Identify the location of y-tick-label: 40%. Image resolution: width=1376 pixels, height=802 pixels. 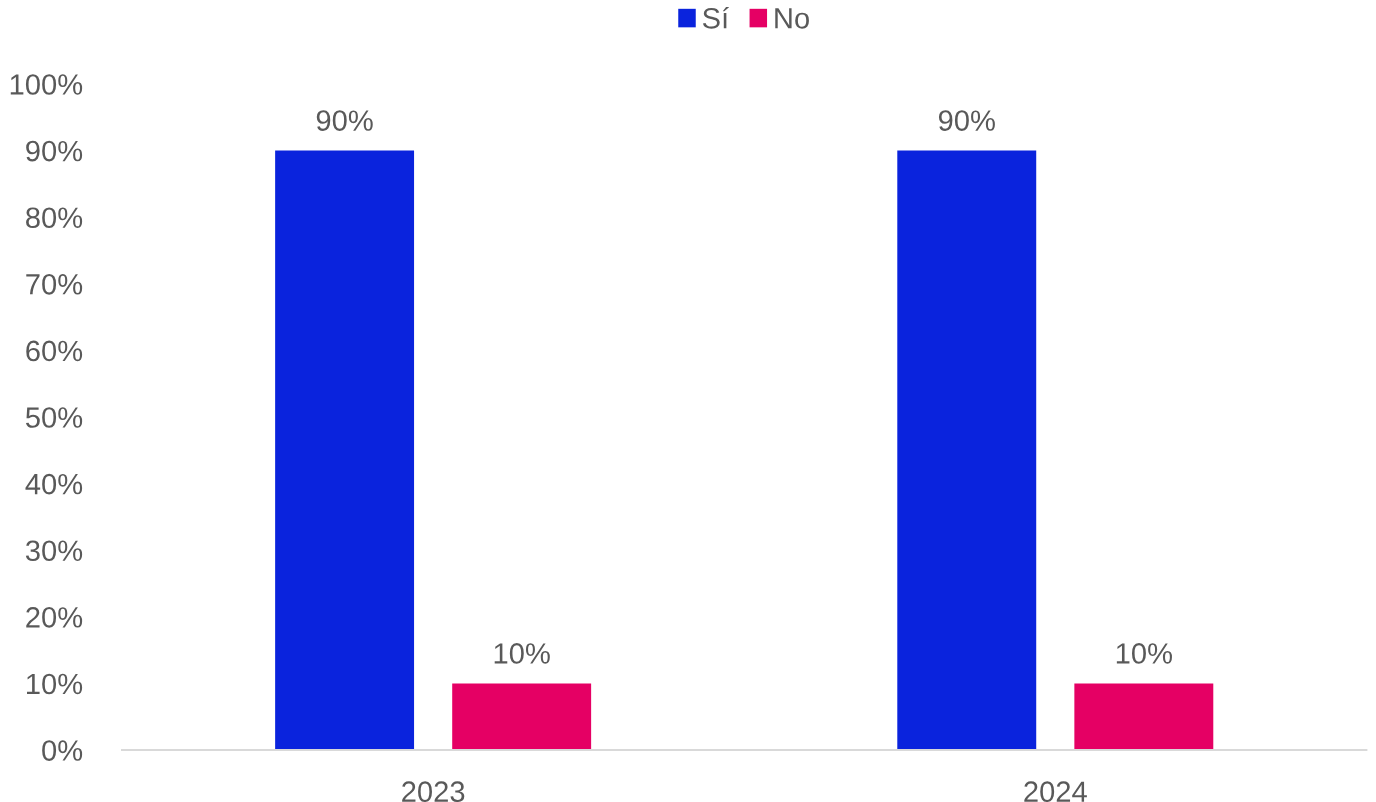
(54, 484).